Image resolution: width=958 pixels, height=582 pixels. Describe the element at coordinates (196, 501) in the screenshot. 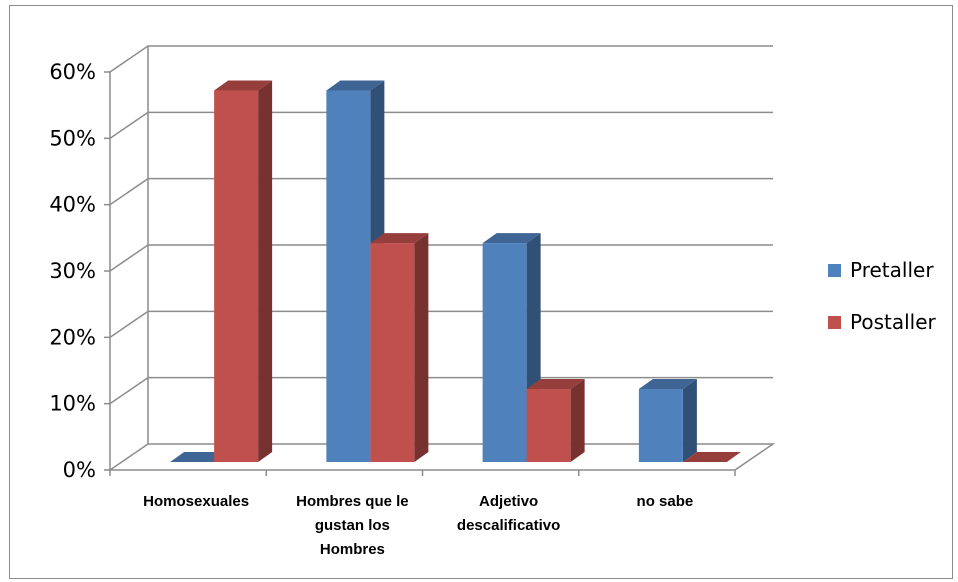

I see `x-category-label: Homosexuales` at that location.